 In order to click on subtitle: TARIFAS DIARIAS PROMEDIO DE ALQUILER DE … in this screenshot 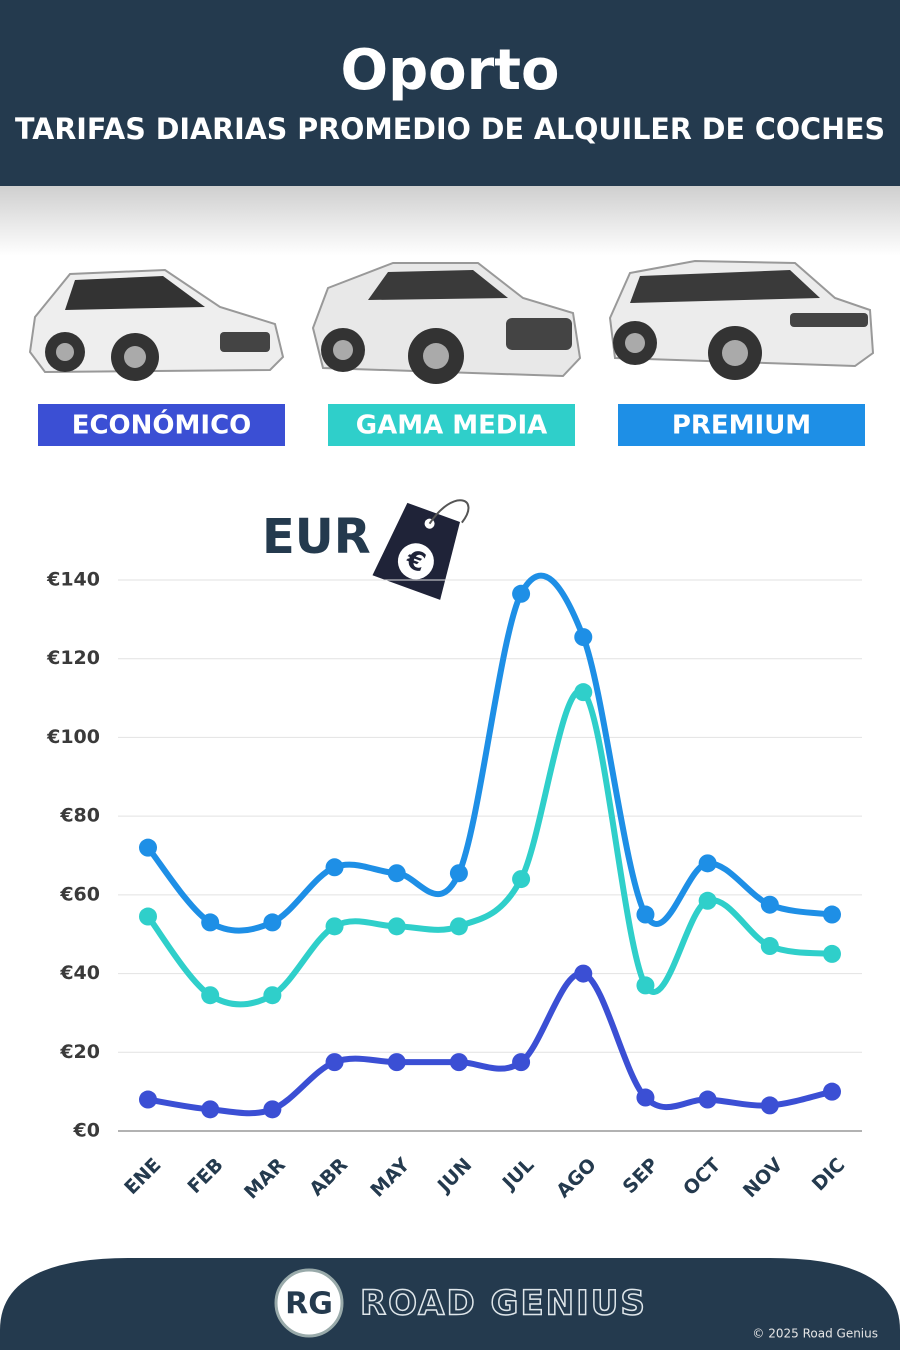, I will do `click(450, 129)`.